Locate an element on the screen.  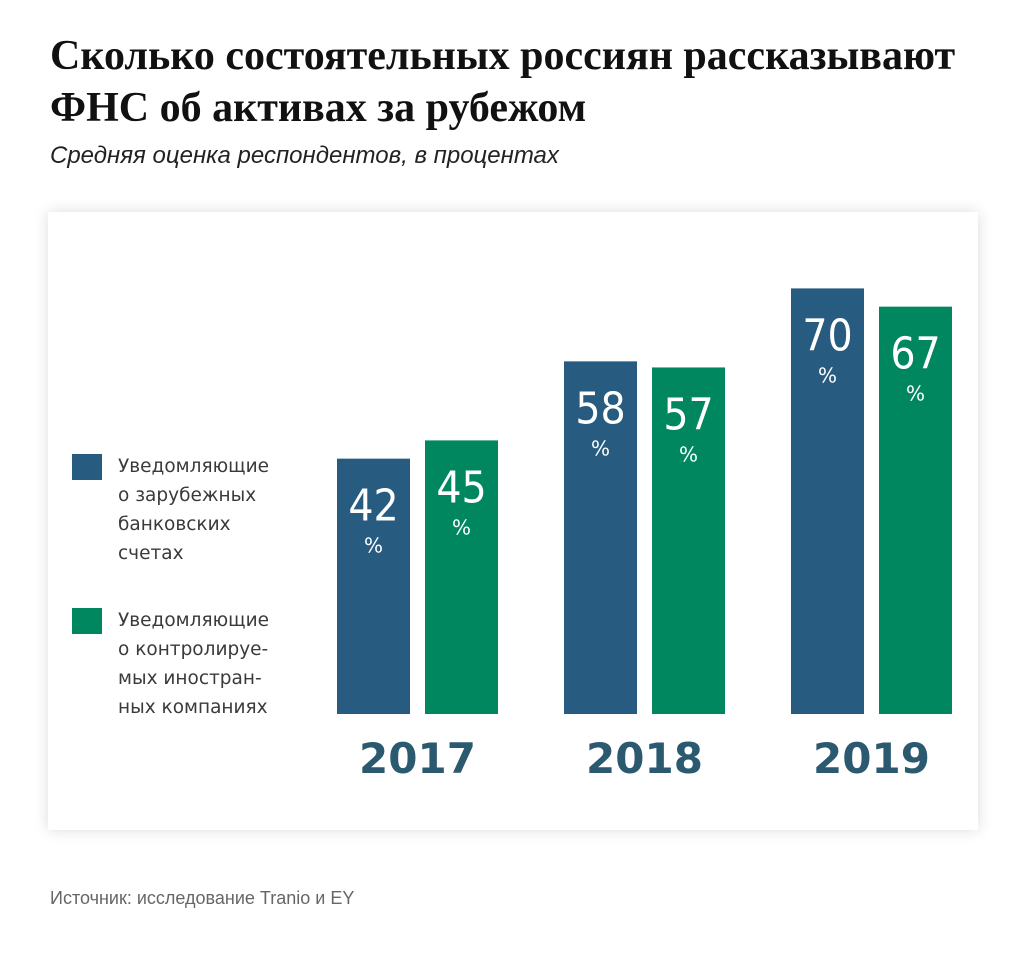
data-label-unit-2018-series-2: % is located at coordinates (688, 454).